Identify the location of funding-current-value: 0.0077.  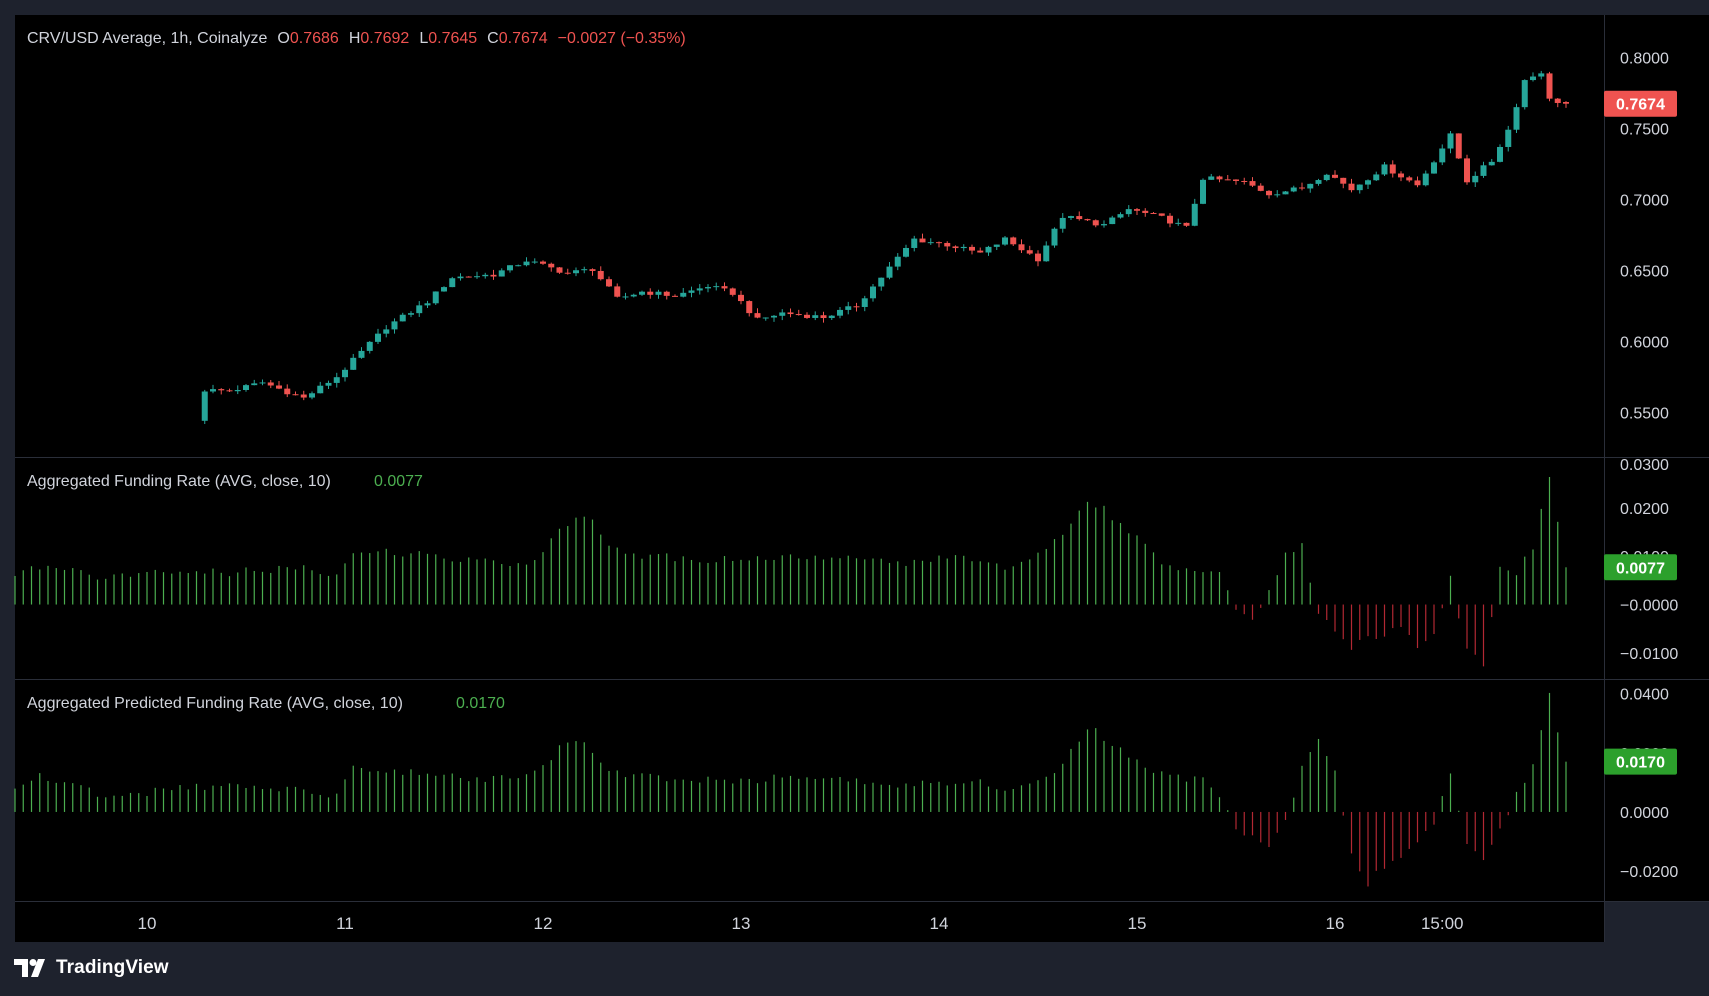
(398, 481).